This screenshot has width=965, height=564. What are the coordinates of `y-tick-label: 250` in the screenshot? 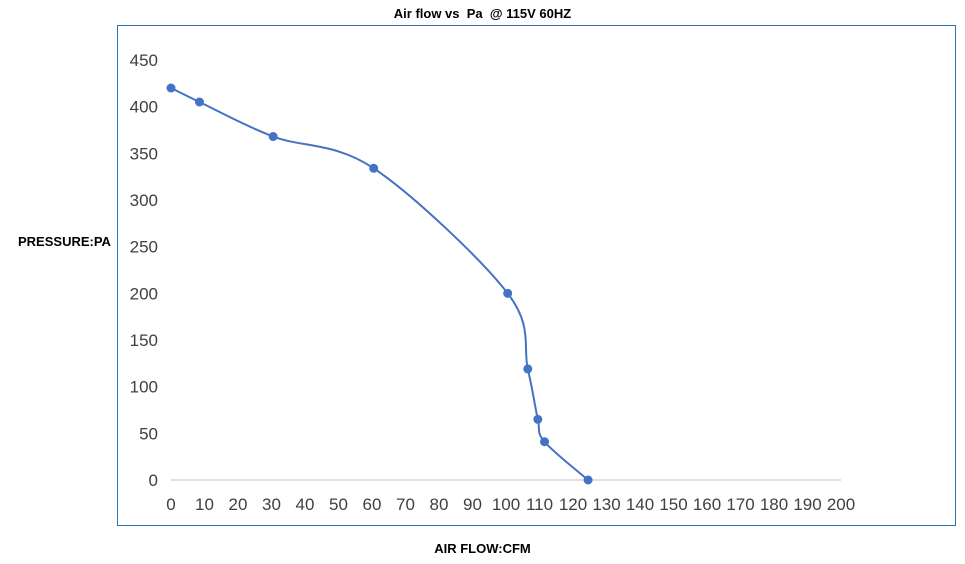 It's located at (144, 247).